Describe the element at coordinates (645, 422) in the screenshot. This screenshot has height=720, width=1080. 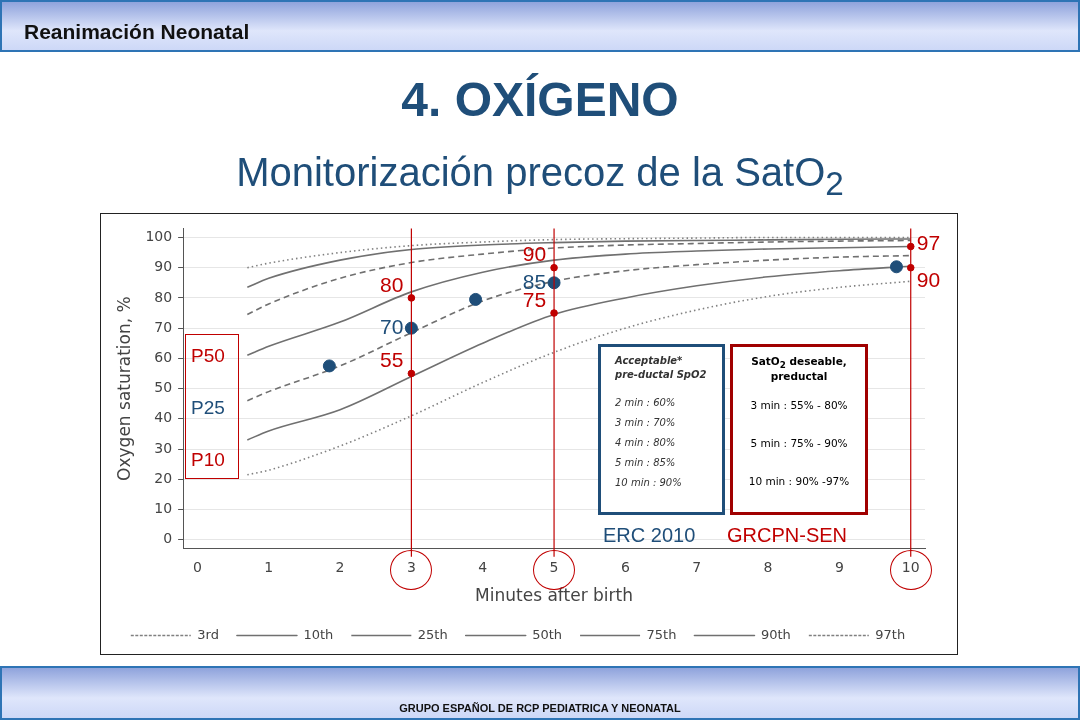
I see `annotation: 3 min : 70%` at that location.